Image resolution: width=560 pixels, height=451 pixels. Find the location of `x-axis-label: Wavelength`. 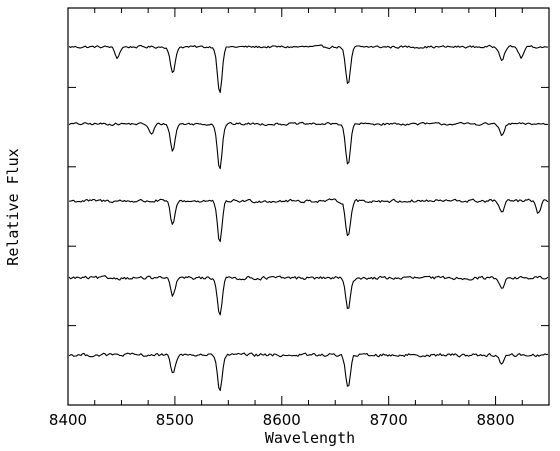

x-axis-label: Wavelength is located at coordinates (310, 438).